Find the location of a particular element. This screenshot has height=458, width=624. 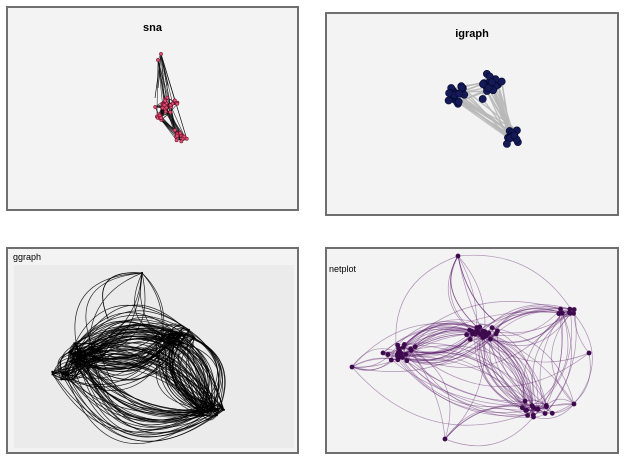

edge-group is located at coordinates (170, 97).